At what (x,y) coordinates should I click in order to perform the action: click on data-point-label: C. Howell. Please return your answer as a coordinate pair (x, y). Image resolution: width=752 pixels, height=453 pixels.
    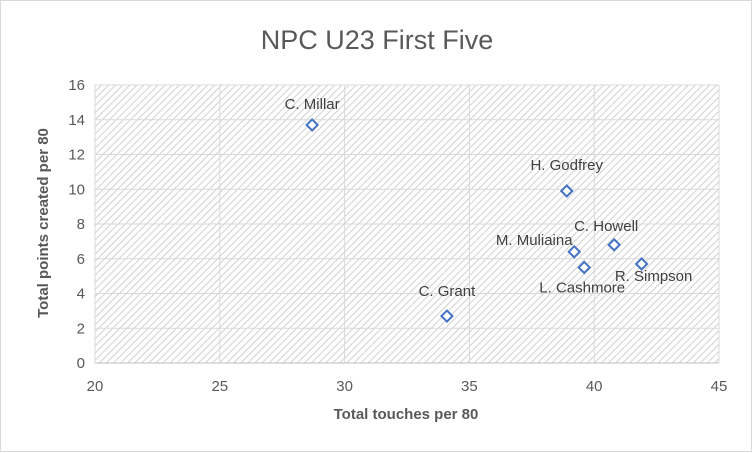
    Looking at the image, I should click on (606, 226).